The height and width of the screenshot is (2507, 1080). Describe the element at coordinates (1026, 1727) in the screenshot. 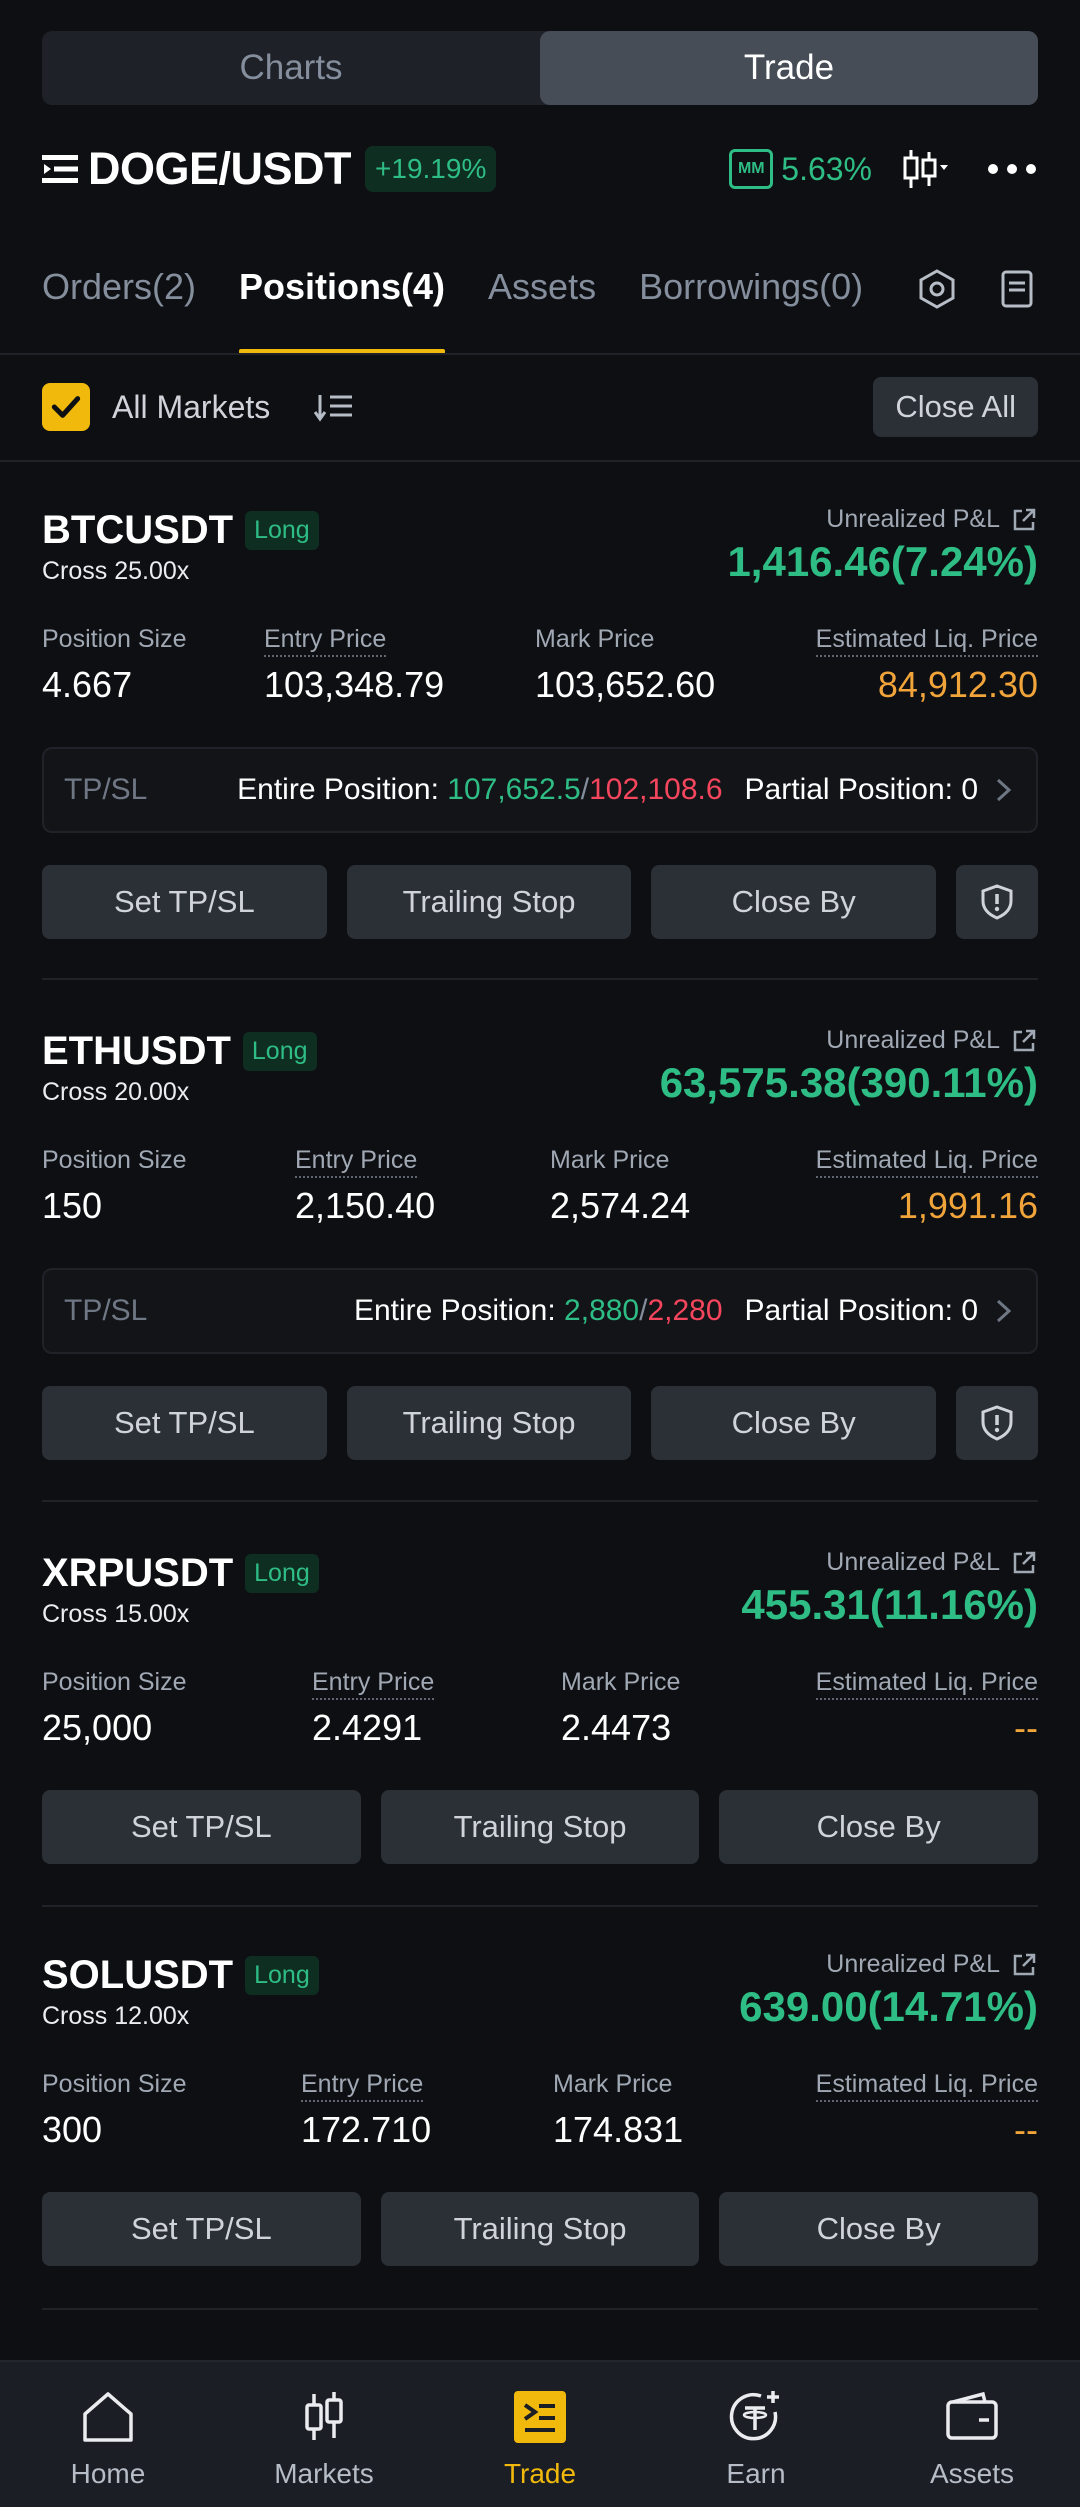

I see `liq-price-value: --` at that location.